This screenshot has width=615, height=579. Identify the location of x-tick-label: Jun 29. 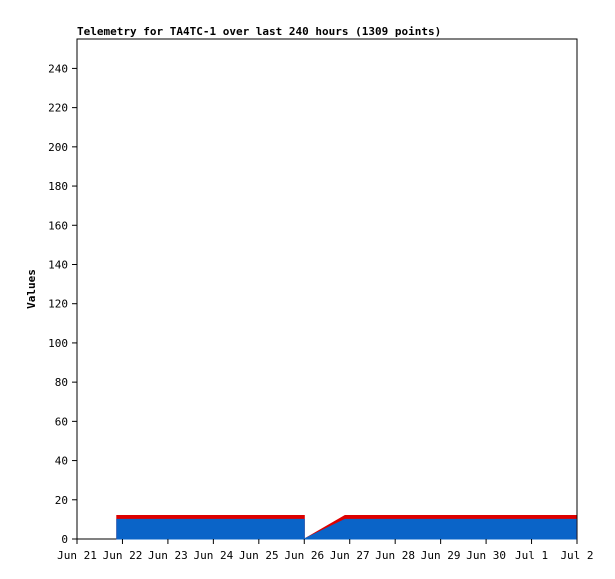
(441, 555).